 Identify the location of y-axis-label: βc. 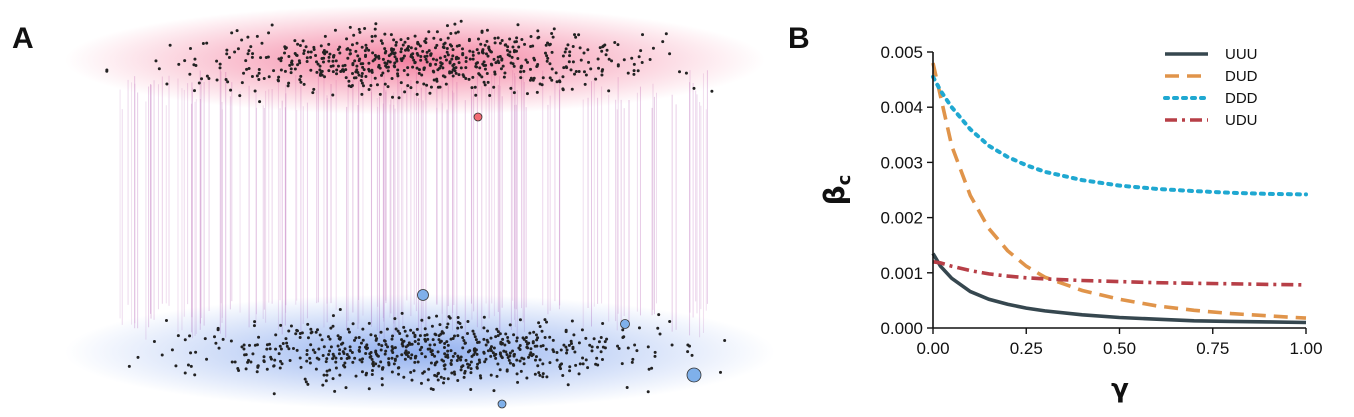
(836, 190).